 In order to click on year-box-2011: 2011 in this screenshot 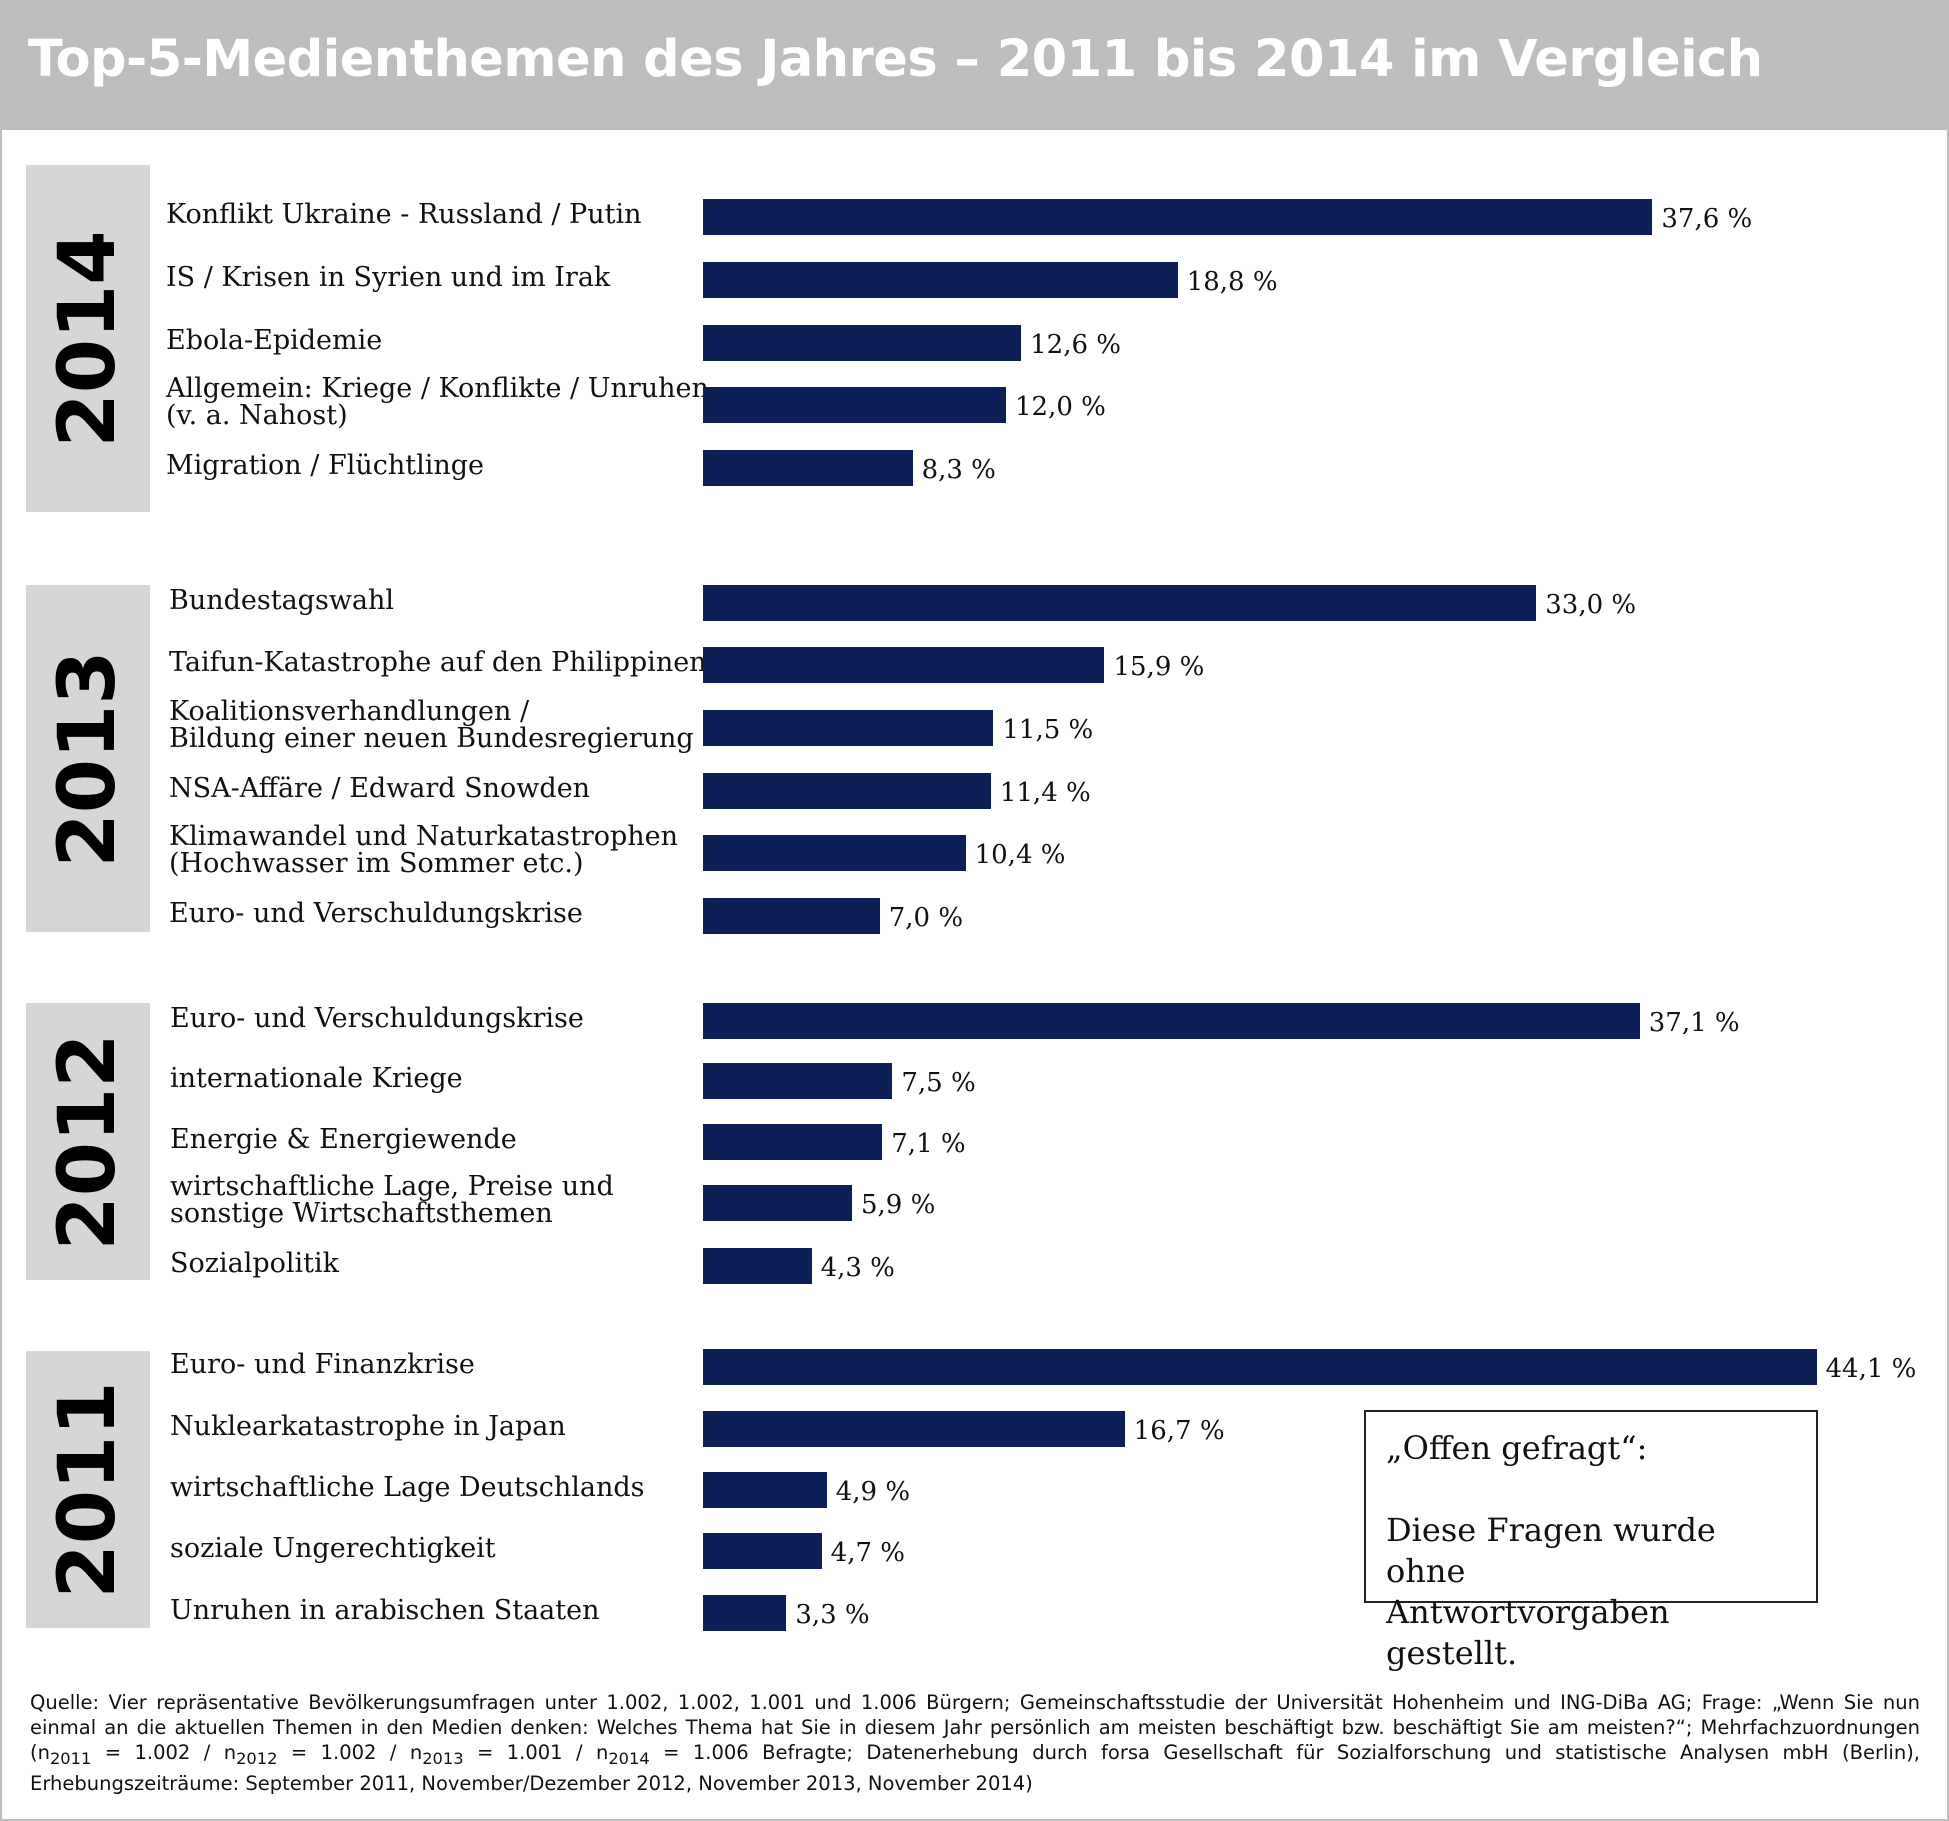, I will do `click(88, 1489)`.